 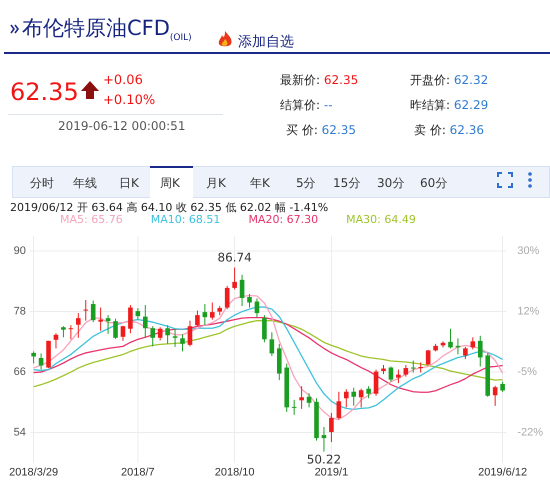 I want to click on text: 结算价: --, so click(x=306, y=105).